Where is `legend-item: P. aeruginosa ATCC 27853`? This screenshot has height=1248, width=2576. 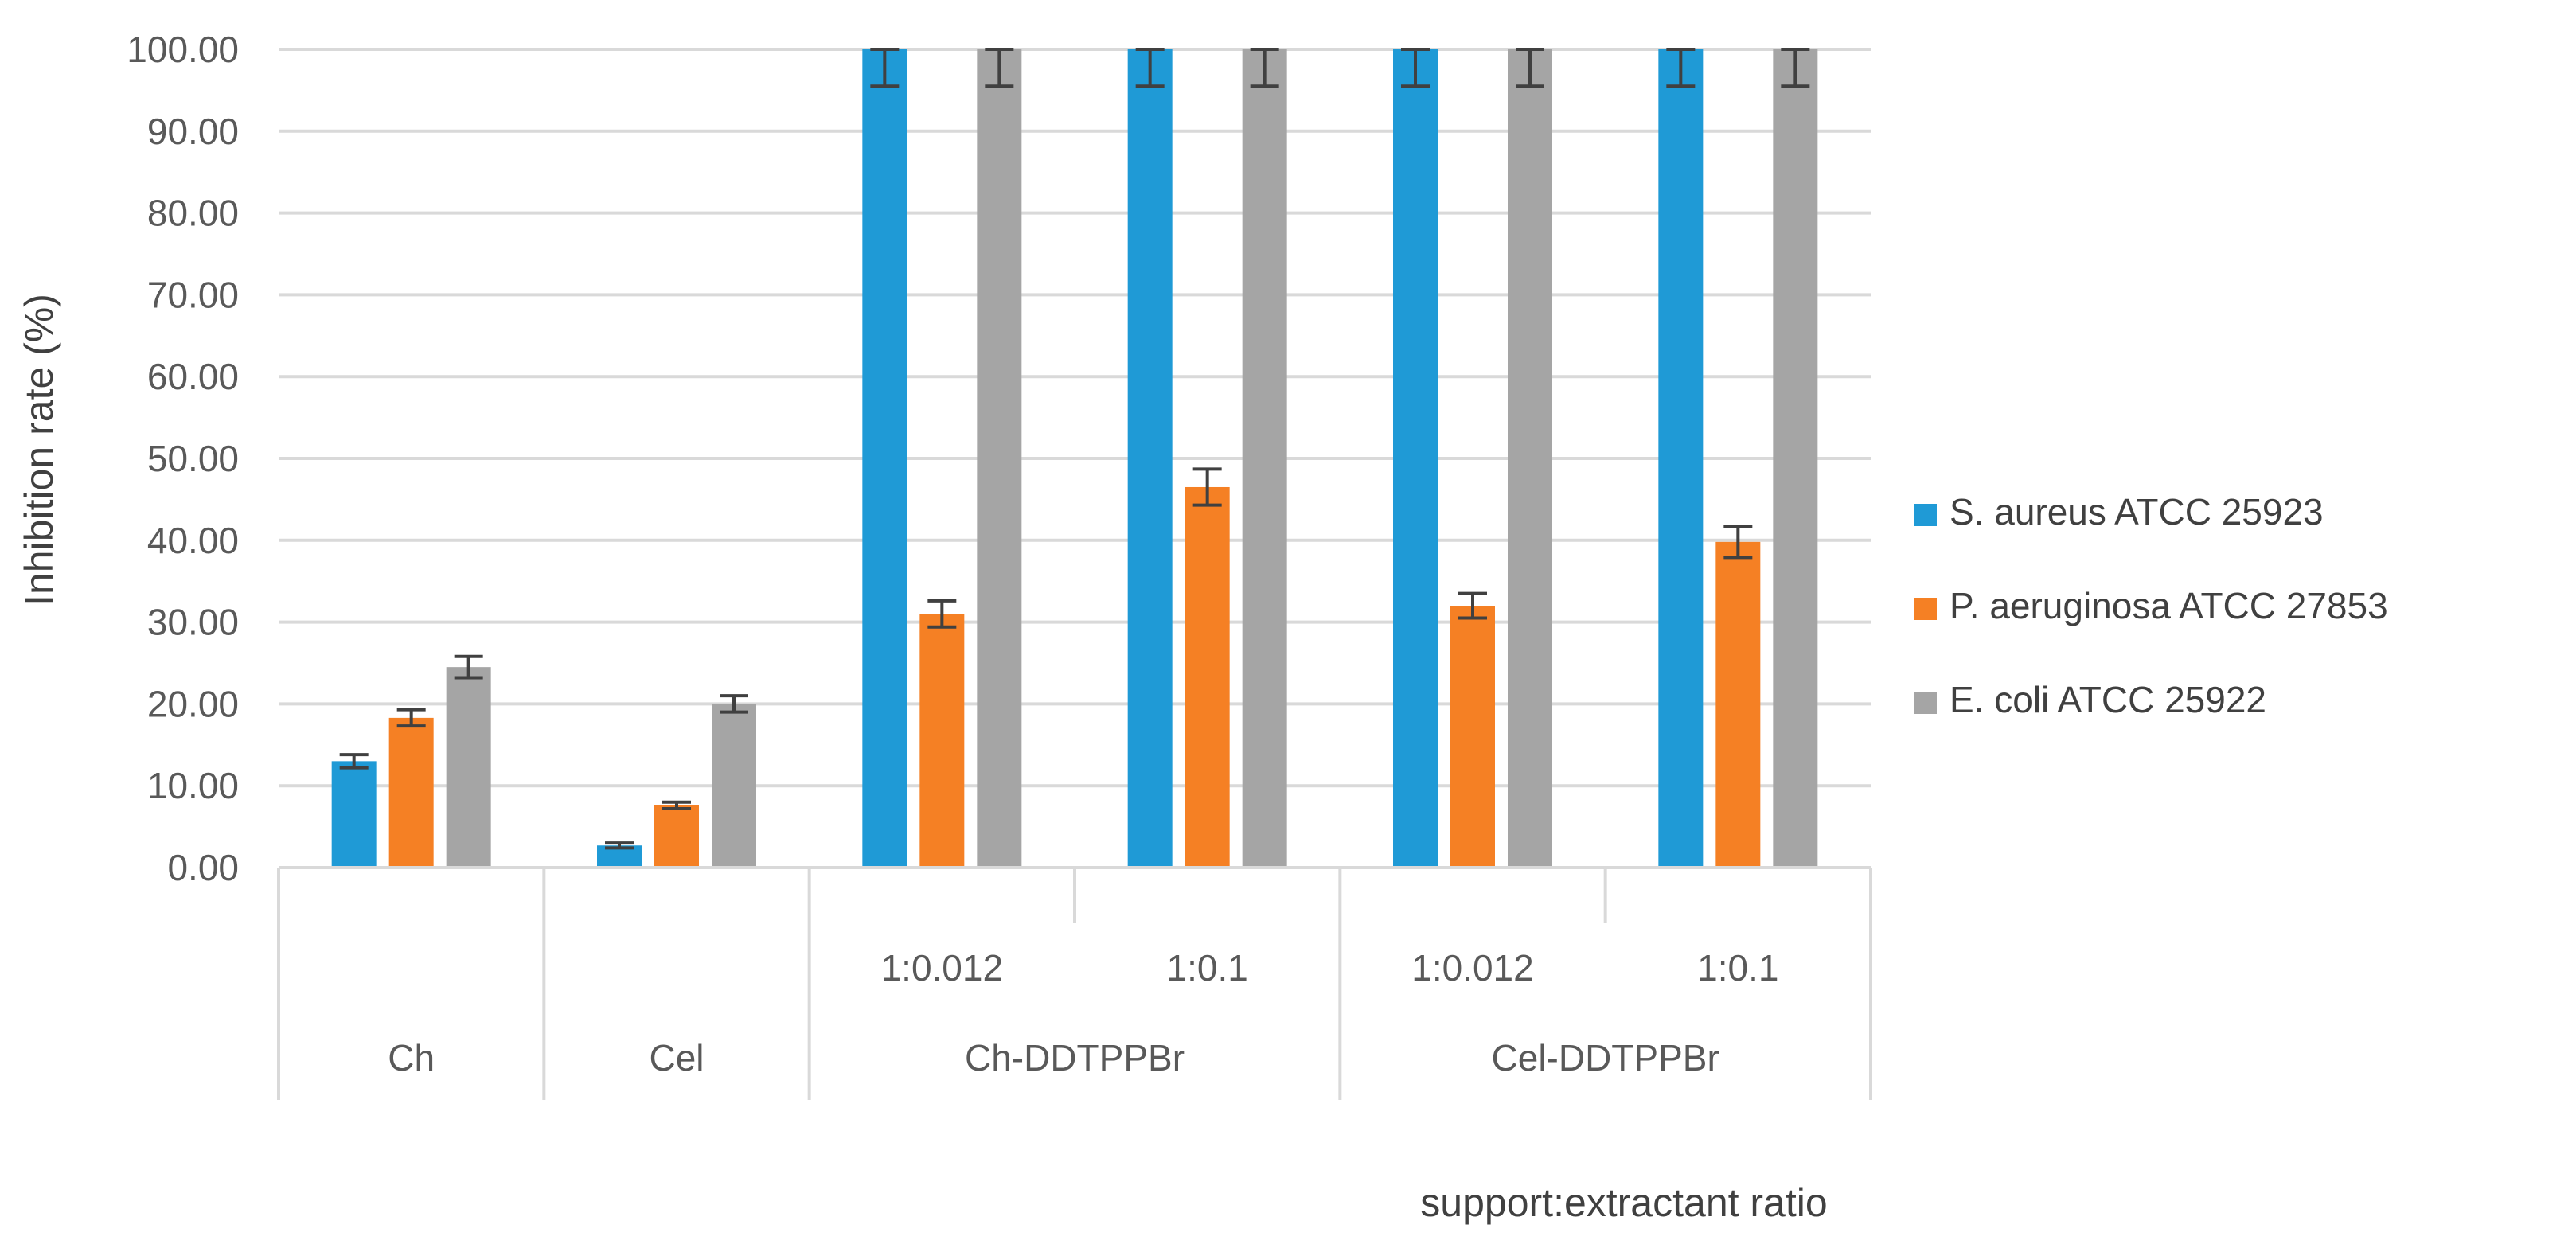 legend-item: P. aeruginosa ATCC 27853 is located at coordinates (2151, 605).